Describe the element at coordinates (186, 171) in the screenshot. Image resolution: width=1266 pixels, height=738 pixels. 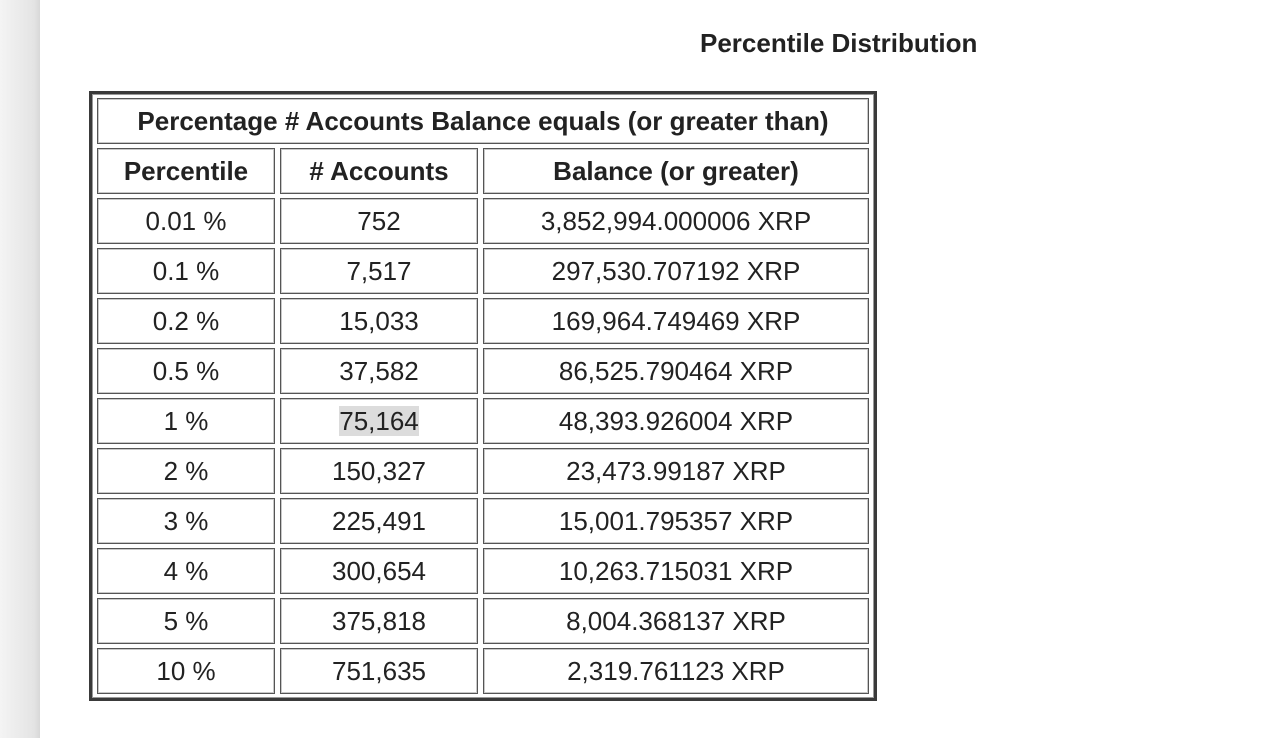
I see `column-header: Percentile` at that location.